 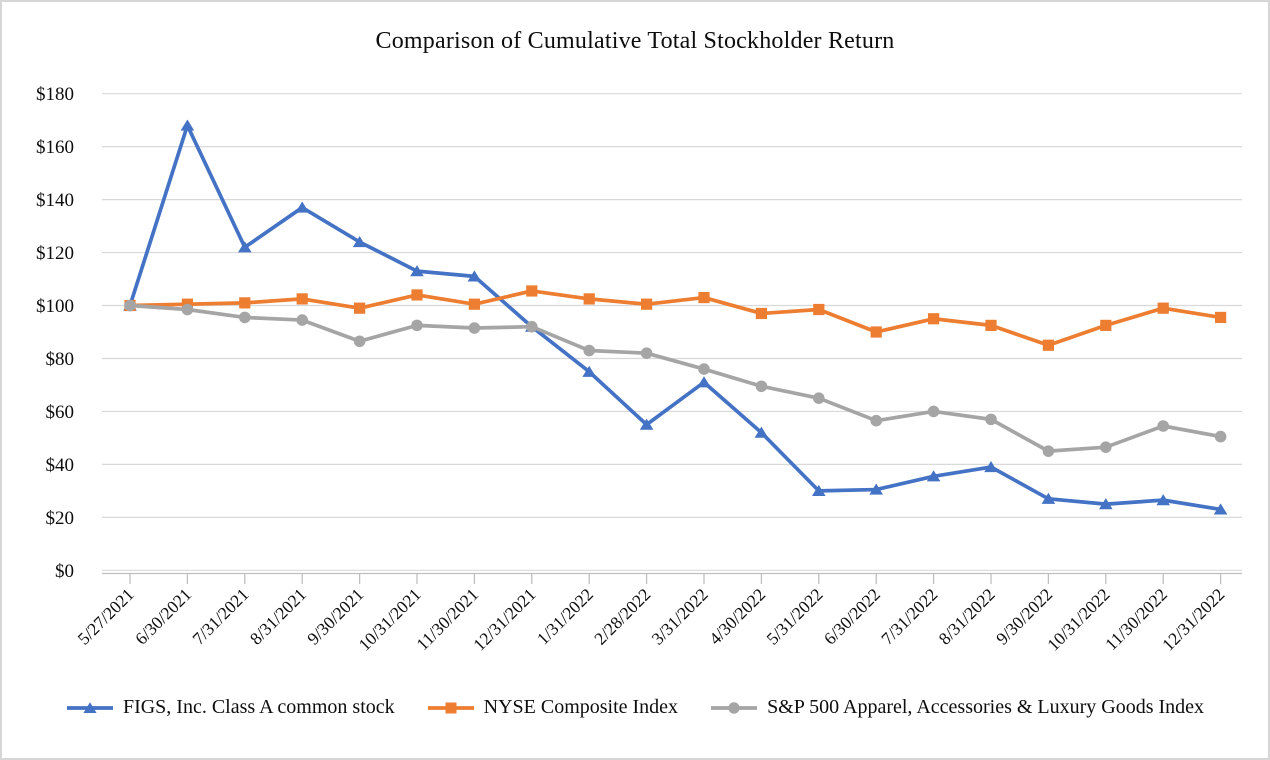 What do you see at coordinates (60, 518) in the screenshot?
I see `y-axis-tick-label: $20` at bounding box center [60, 518].